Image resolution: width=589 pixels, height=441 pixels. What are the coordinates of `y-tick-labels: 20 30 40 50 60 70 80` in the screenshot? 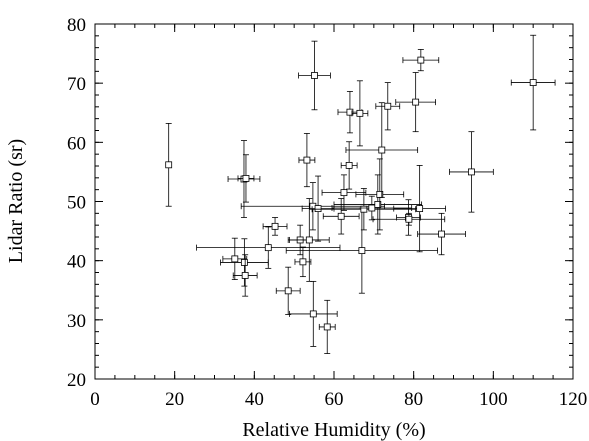 It's located at (76, 203).